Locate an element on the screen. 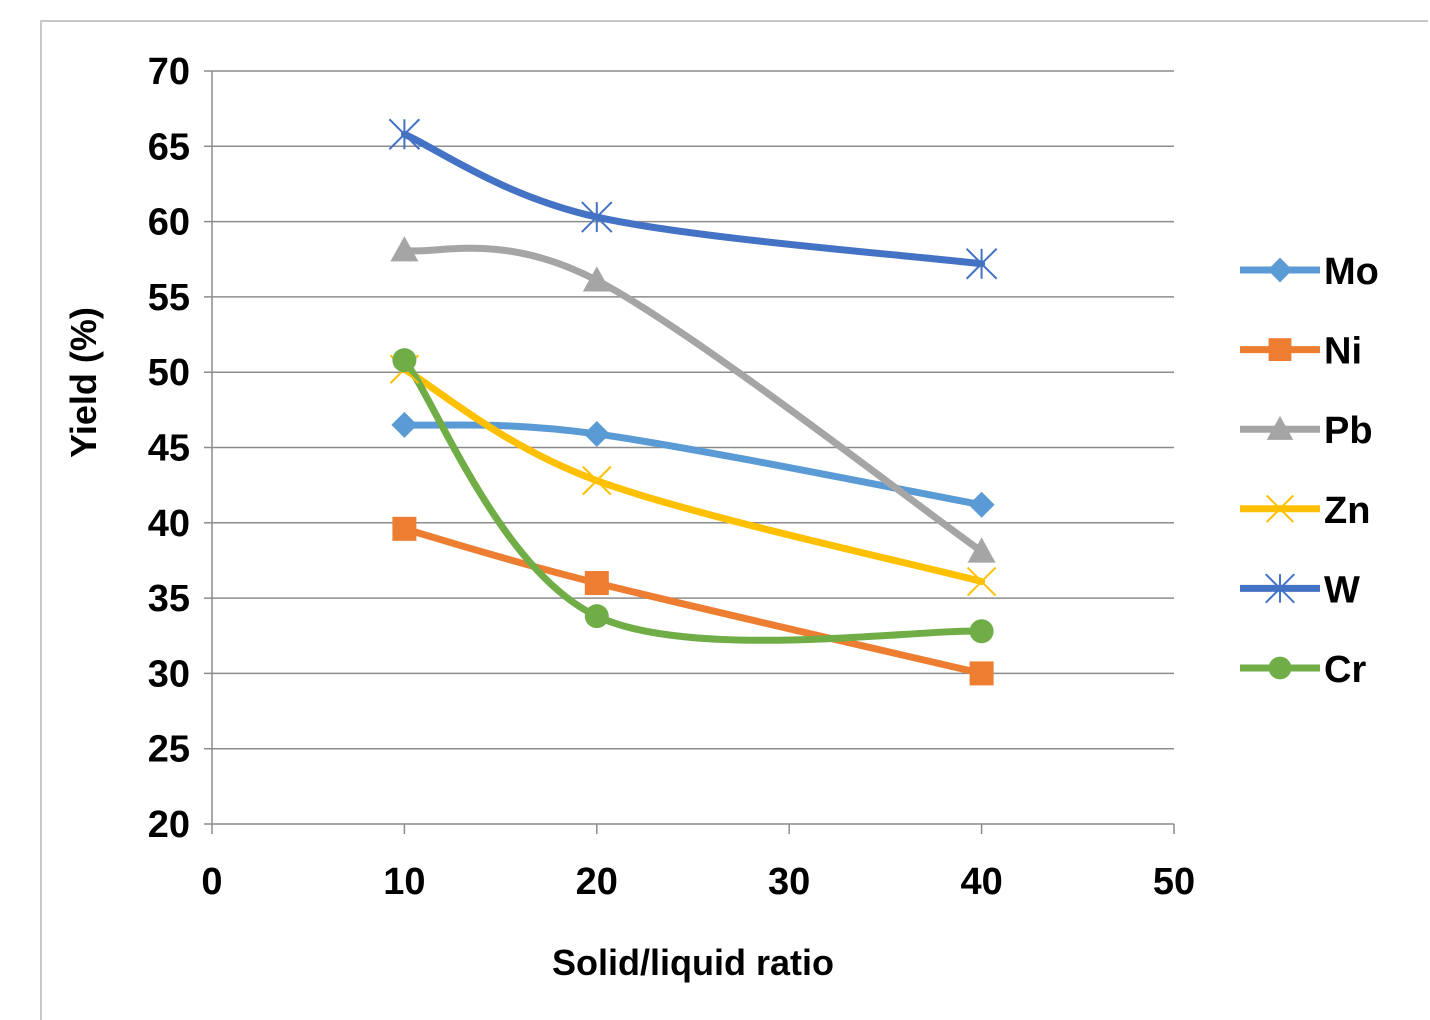 This screenshot has height=1020, width=1430. legend-label-zn: Zn is located at coordinates (1347, 511).